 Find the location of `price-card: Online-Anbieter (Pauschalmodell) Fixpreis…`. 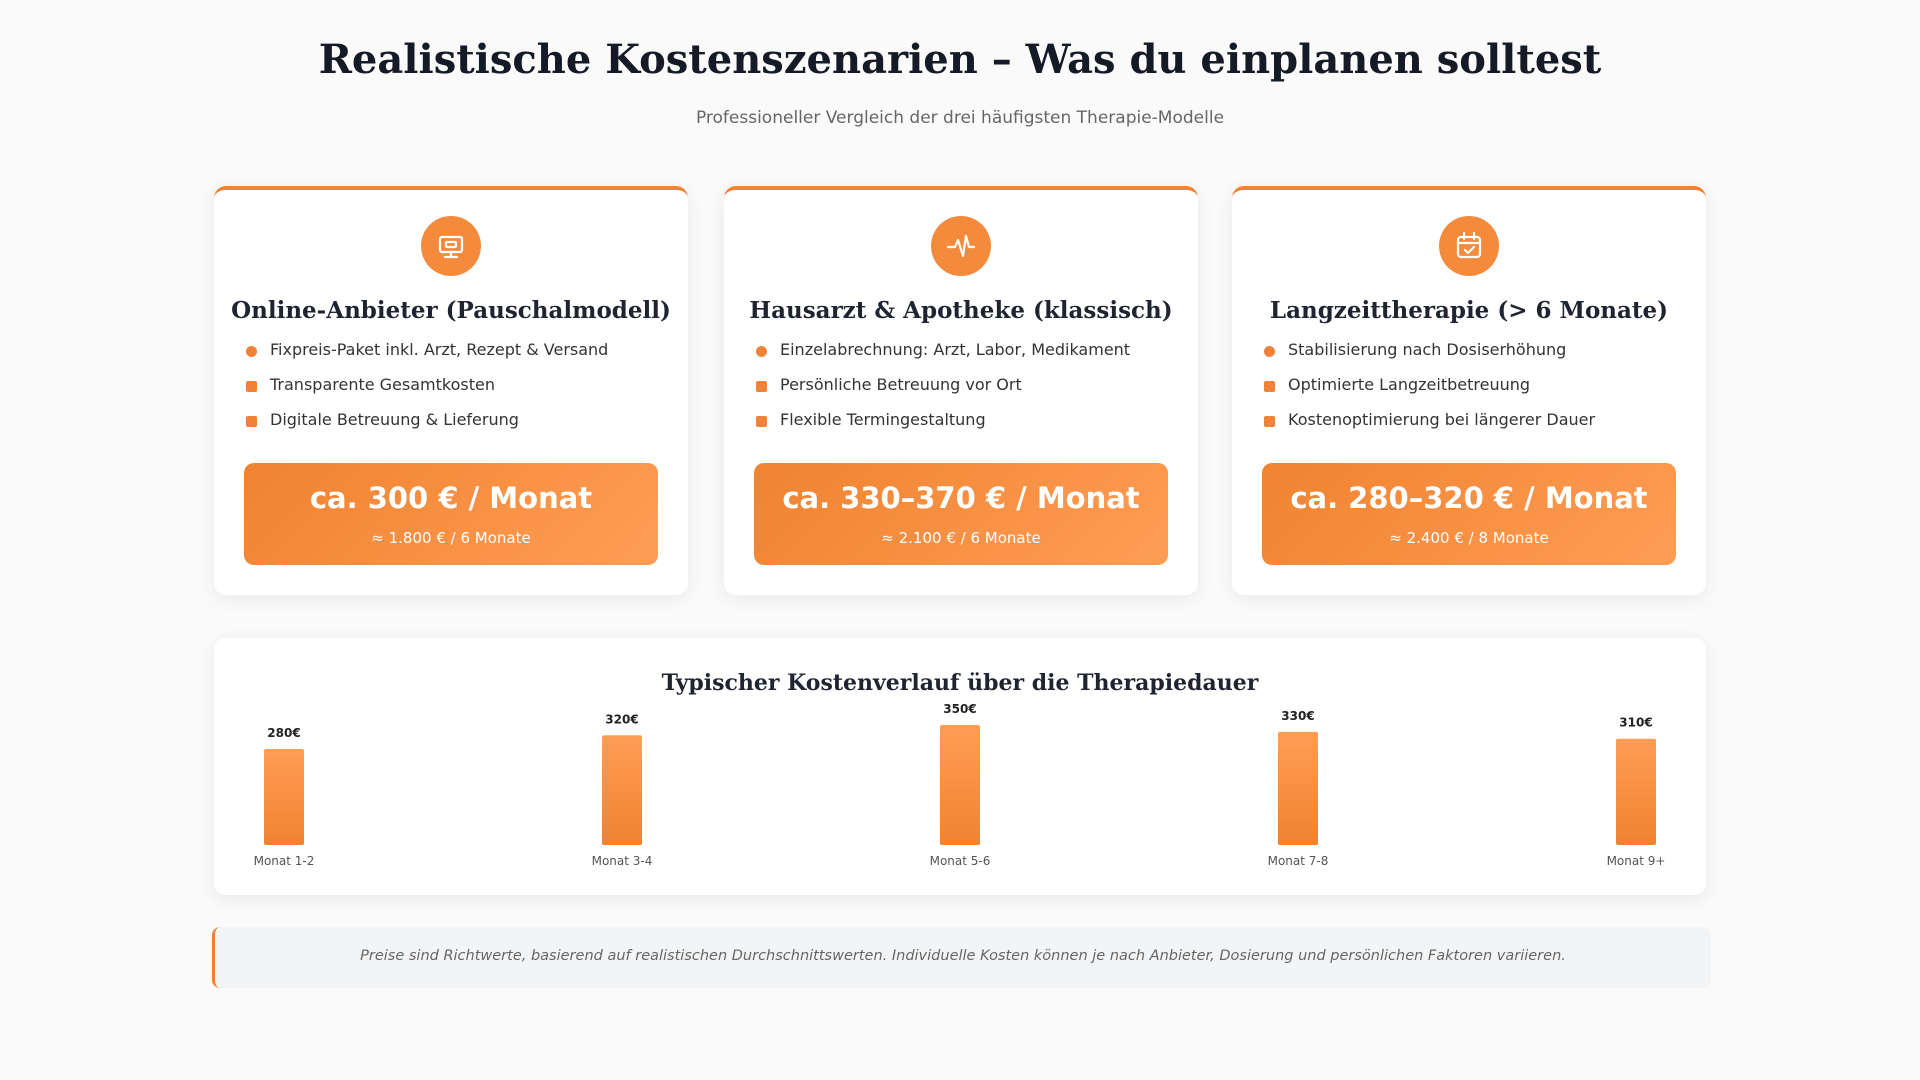

price-card: Online-Anbieter (Pauschalmodell) Fixpreis… is located at coordinates (451, 390).